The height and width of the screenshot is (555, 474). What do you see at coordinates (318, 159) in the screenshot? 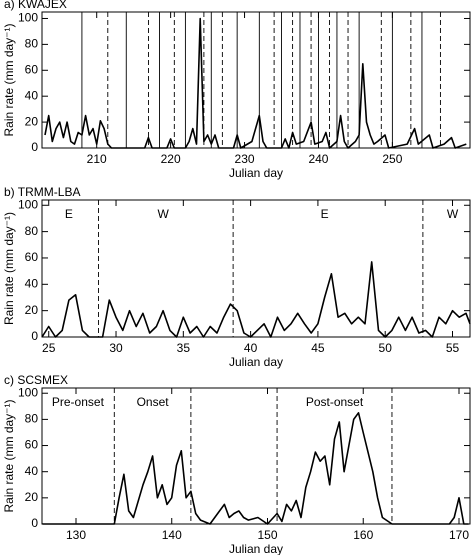
I see `x-tick-label: 240` at bounding box center [318, 159].